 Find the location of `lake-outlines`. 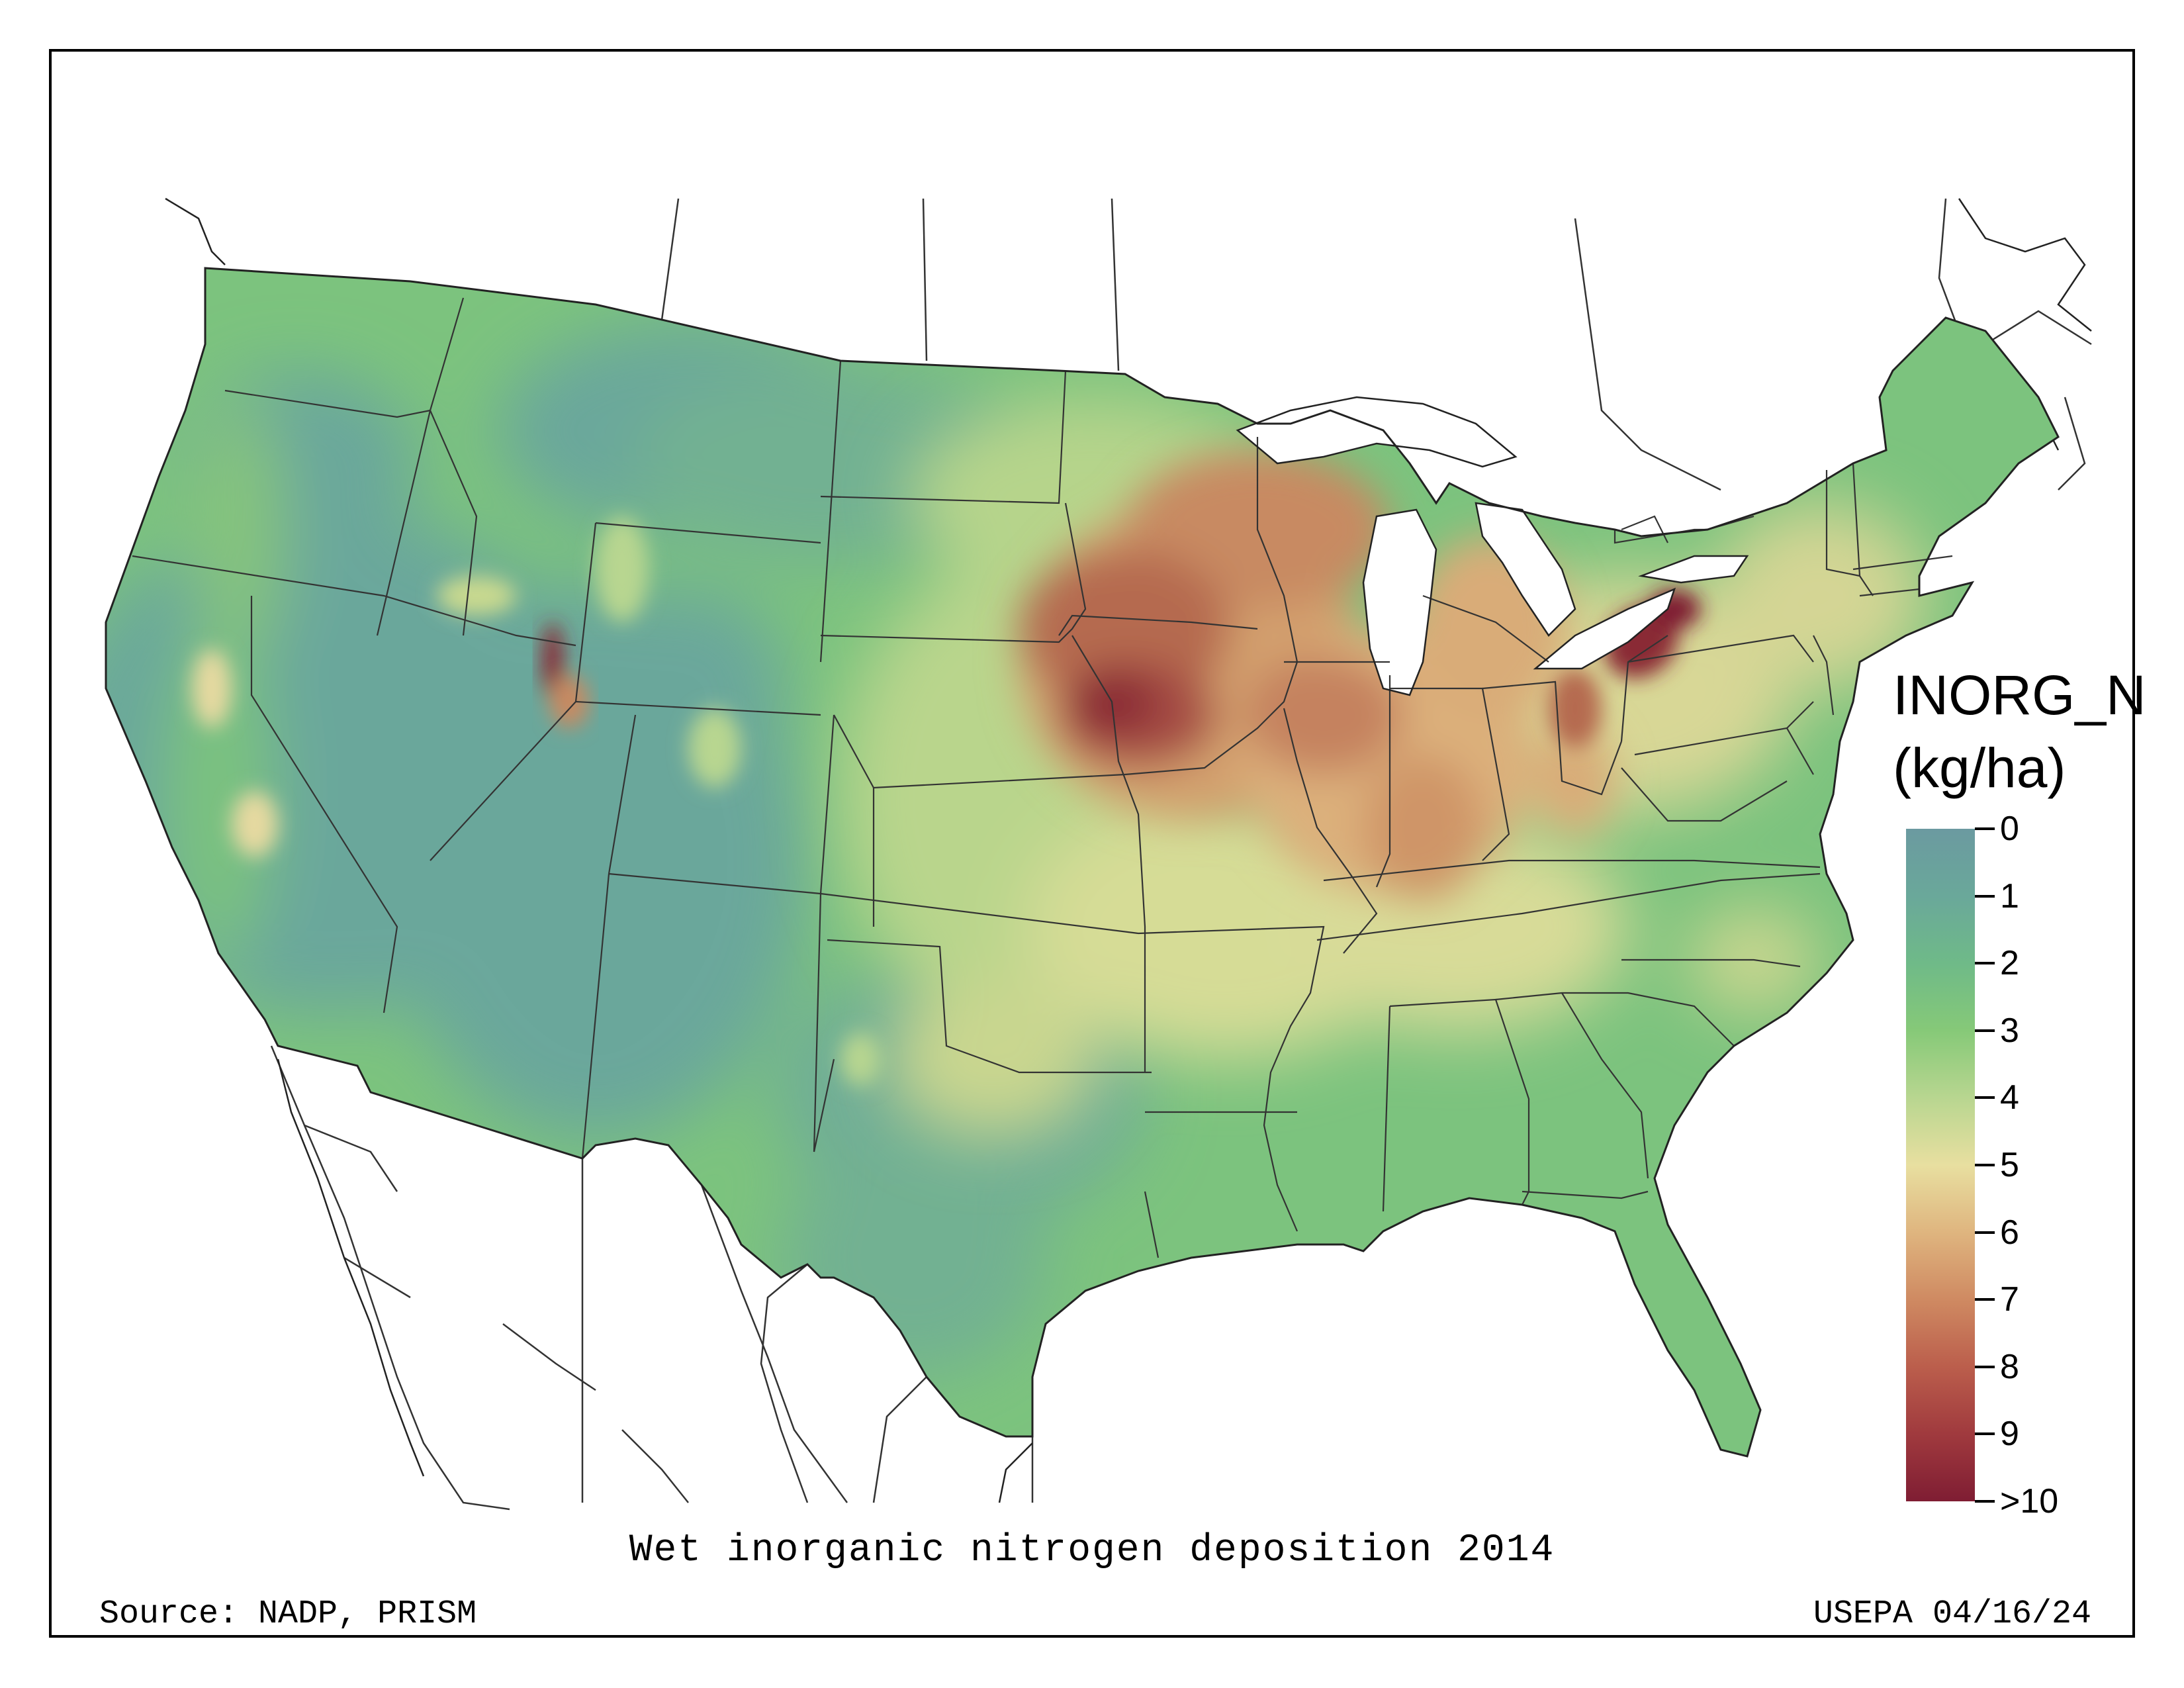

lake-outlines is located at coordinates (1493, 546).